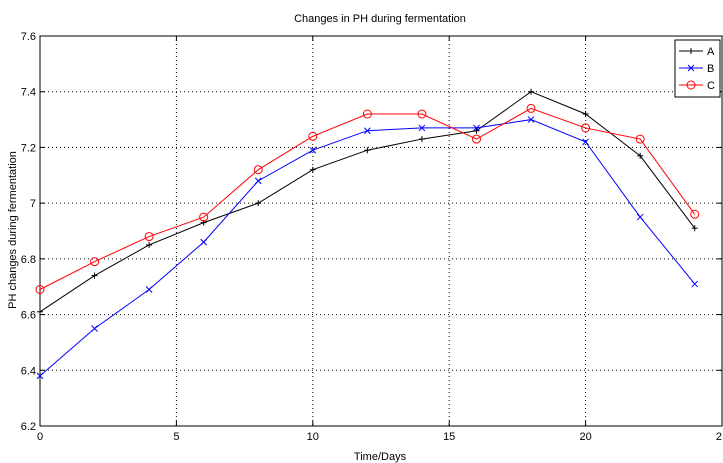 The height and width of the screenshot is (463, 723). I want to click on y-axis-label: PH changes during fermentation, so click(13, 230).